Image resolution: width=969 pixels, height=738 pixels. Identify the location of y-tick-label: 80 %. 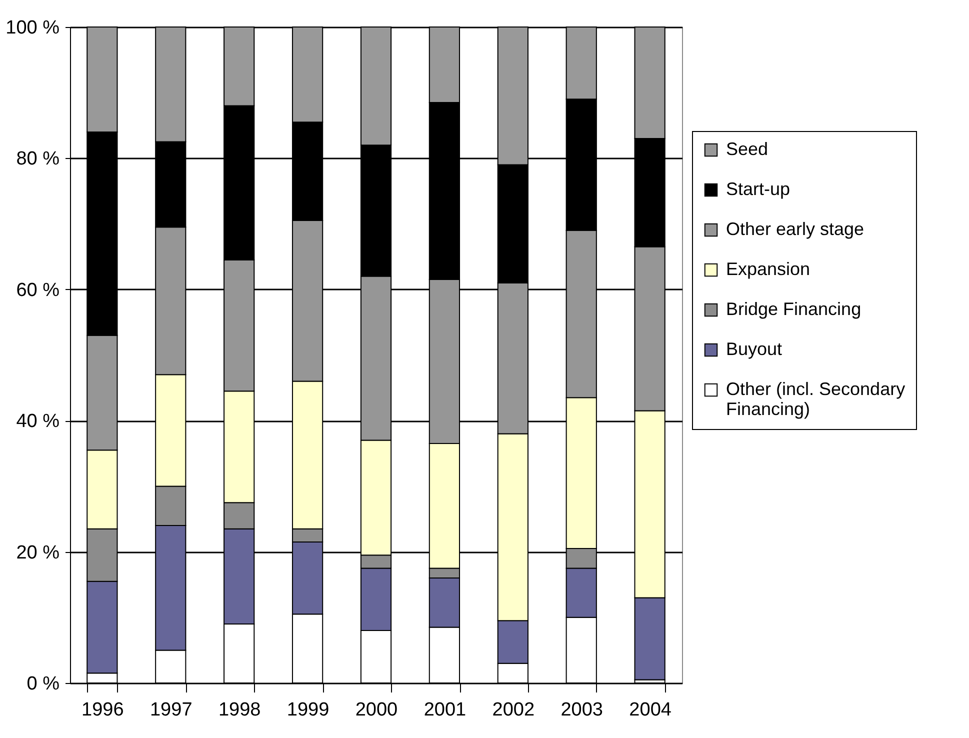
(38, 159).